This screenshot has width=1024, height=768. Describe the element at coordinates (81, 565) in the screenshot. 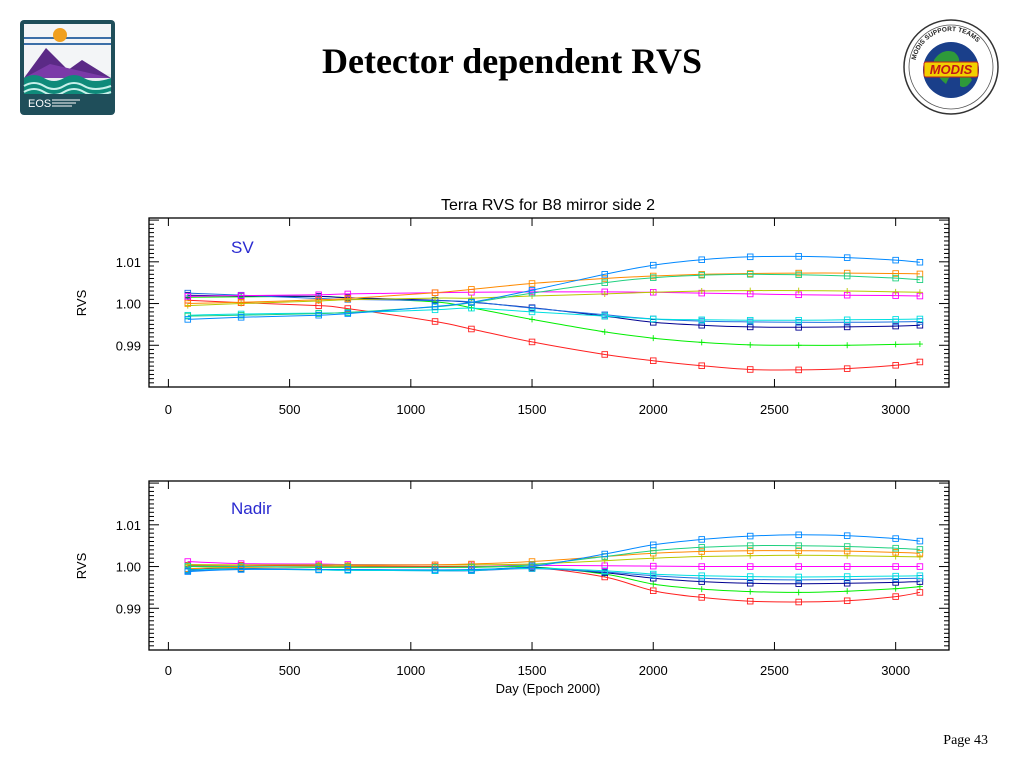

I see `nadir-y-axis-title: RVS` at that location.